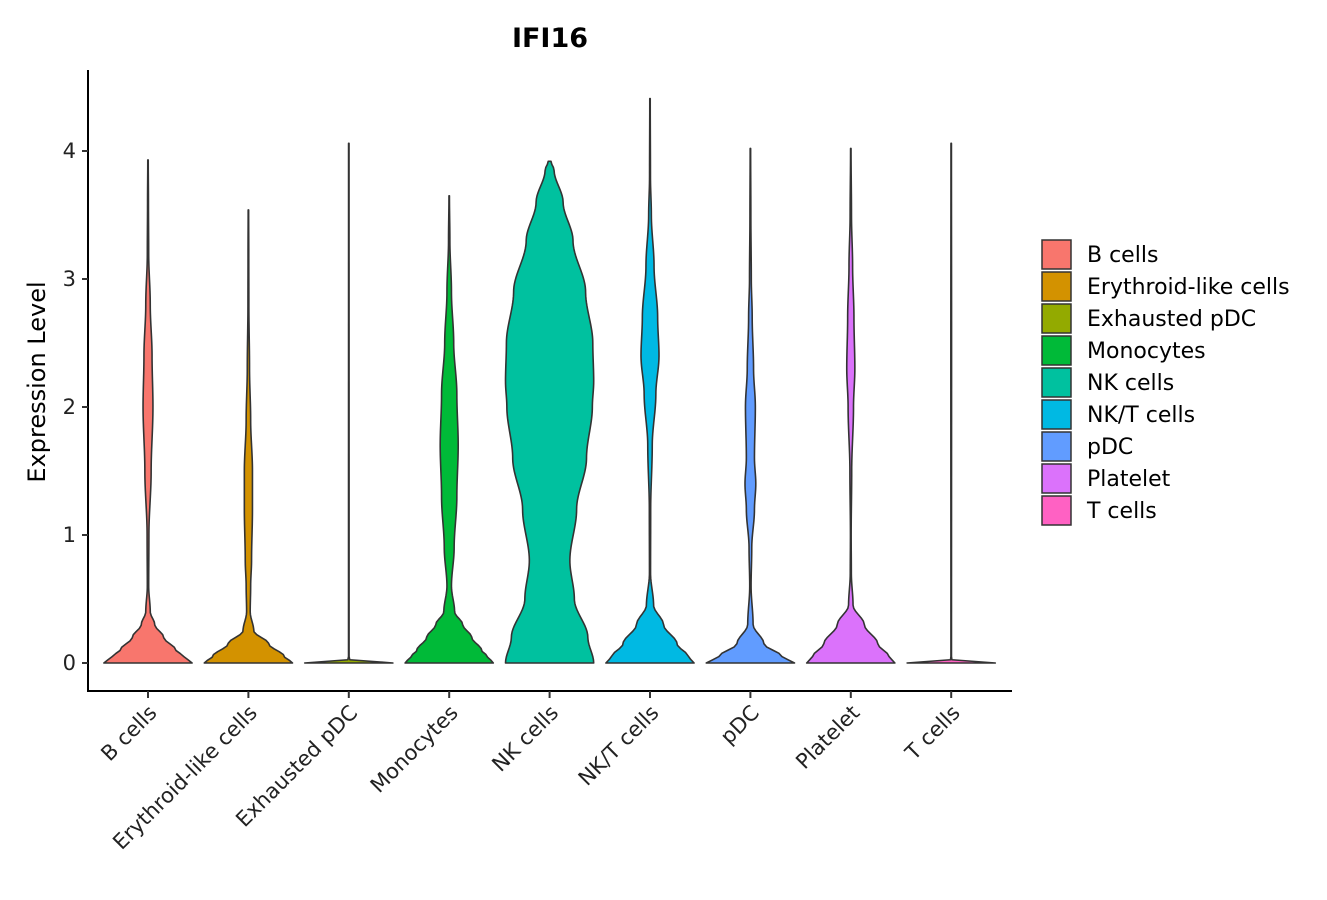  What do you see at coordinates (650, 380) in the screenshot?
I see `violin-nk-t-cells` at bounding box center [650, 380].